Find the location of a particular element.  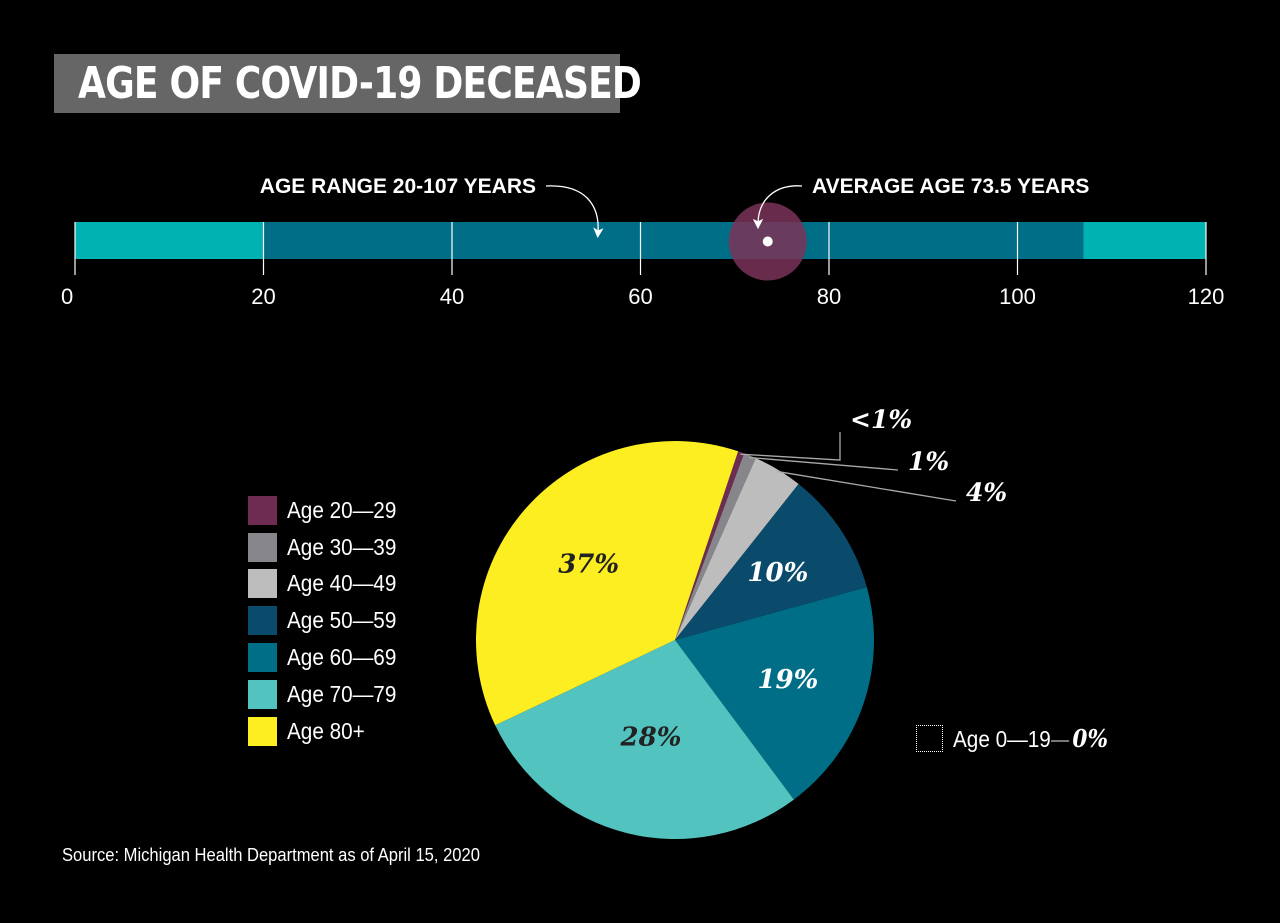

zero-note-swatch is located at coordinates (929, 738).